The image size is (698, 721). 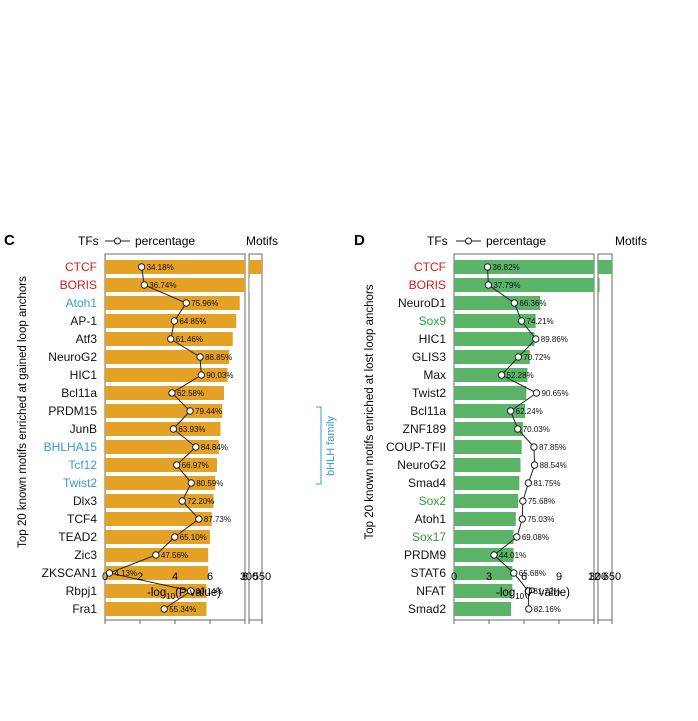 What do you see at coordinates (255, 267) in the screenshot?
I see `bar-high-ctcf` at bounding box center [255, 267].